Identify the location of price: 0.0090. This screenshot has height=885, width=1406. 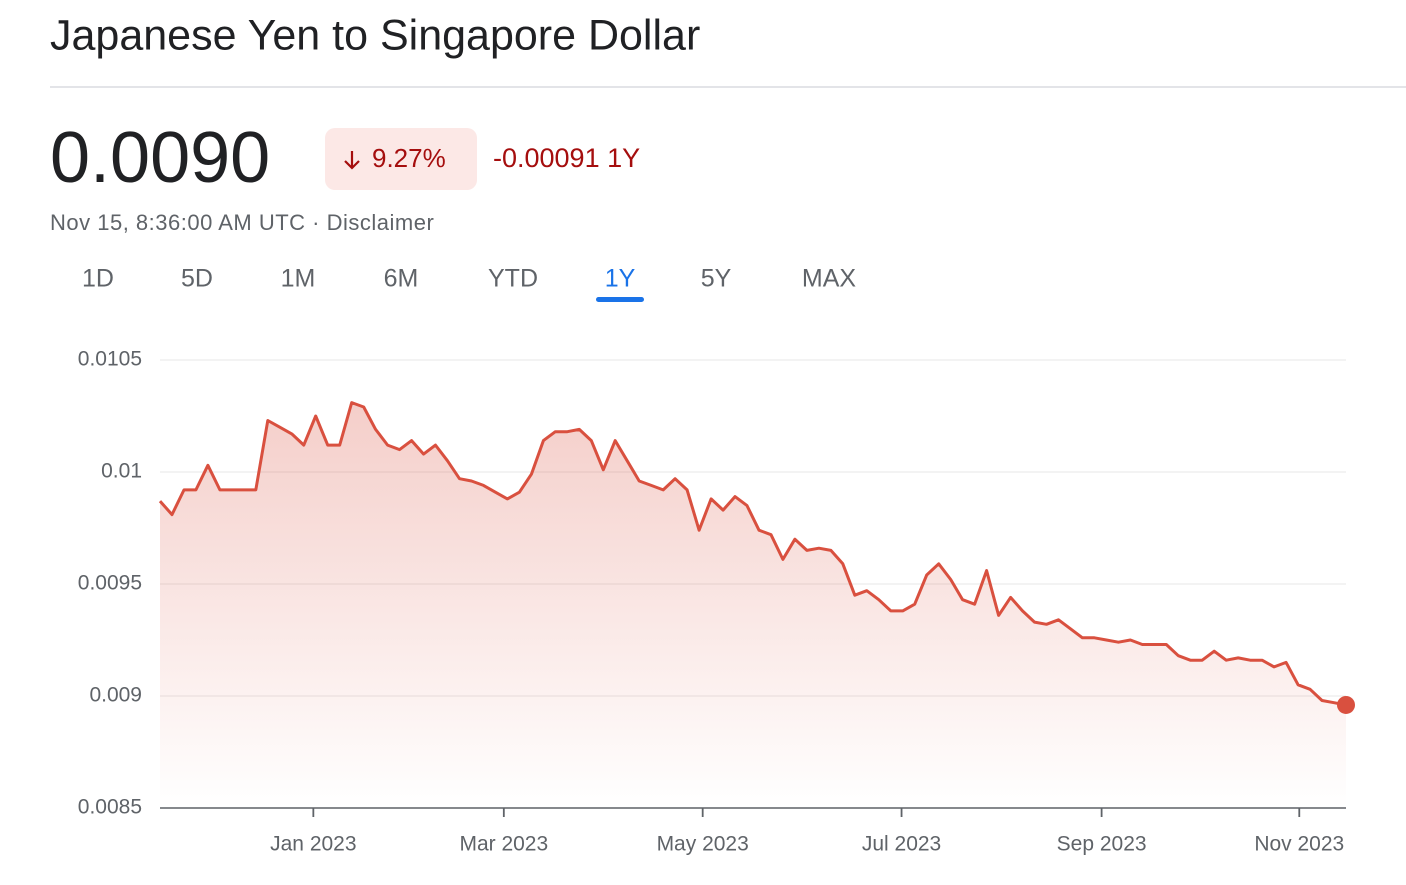
(160, 158).